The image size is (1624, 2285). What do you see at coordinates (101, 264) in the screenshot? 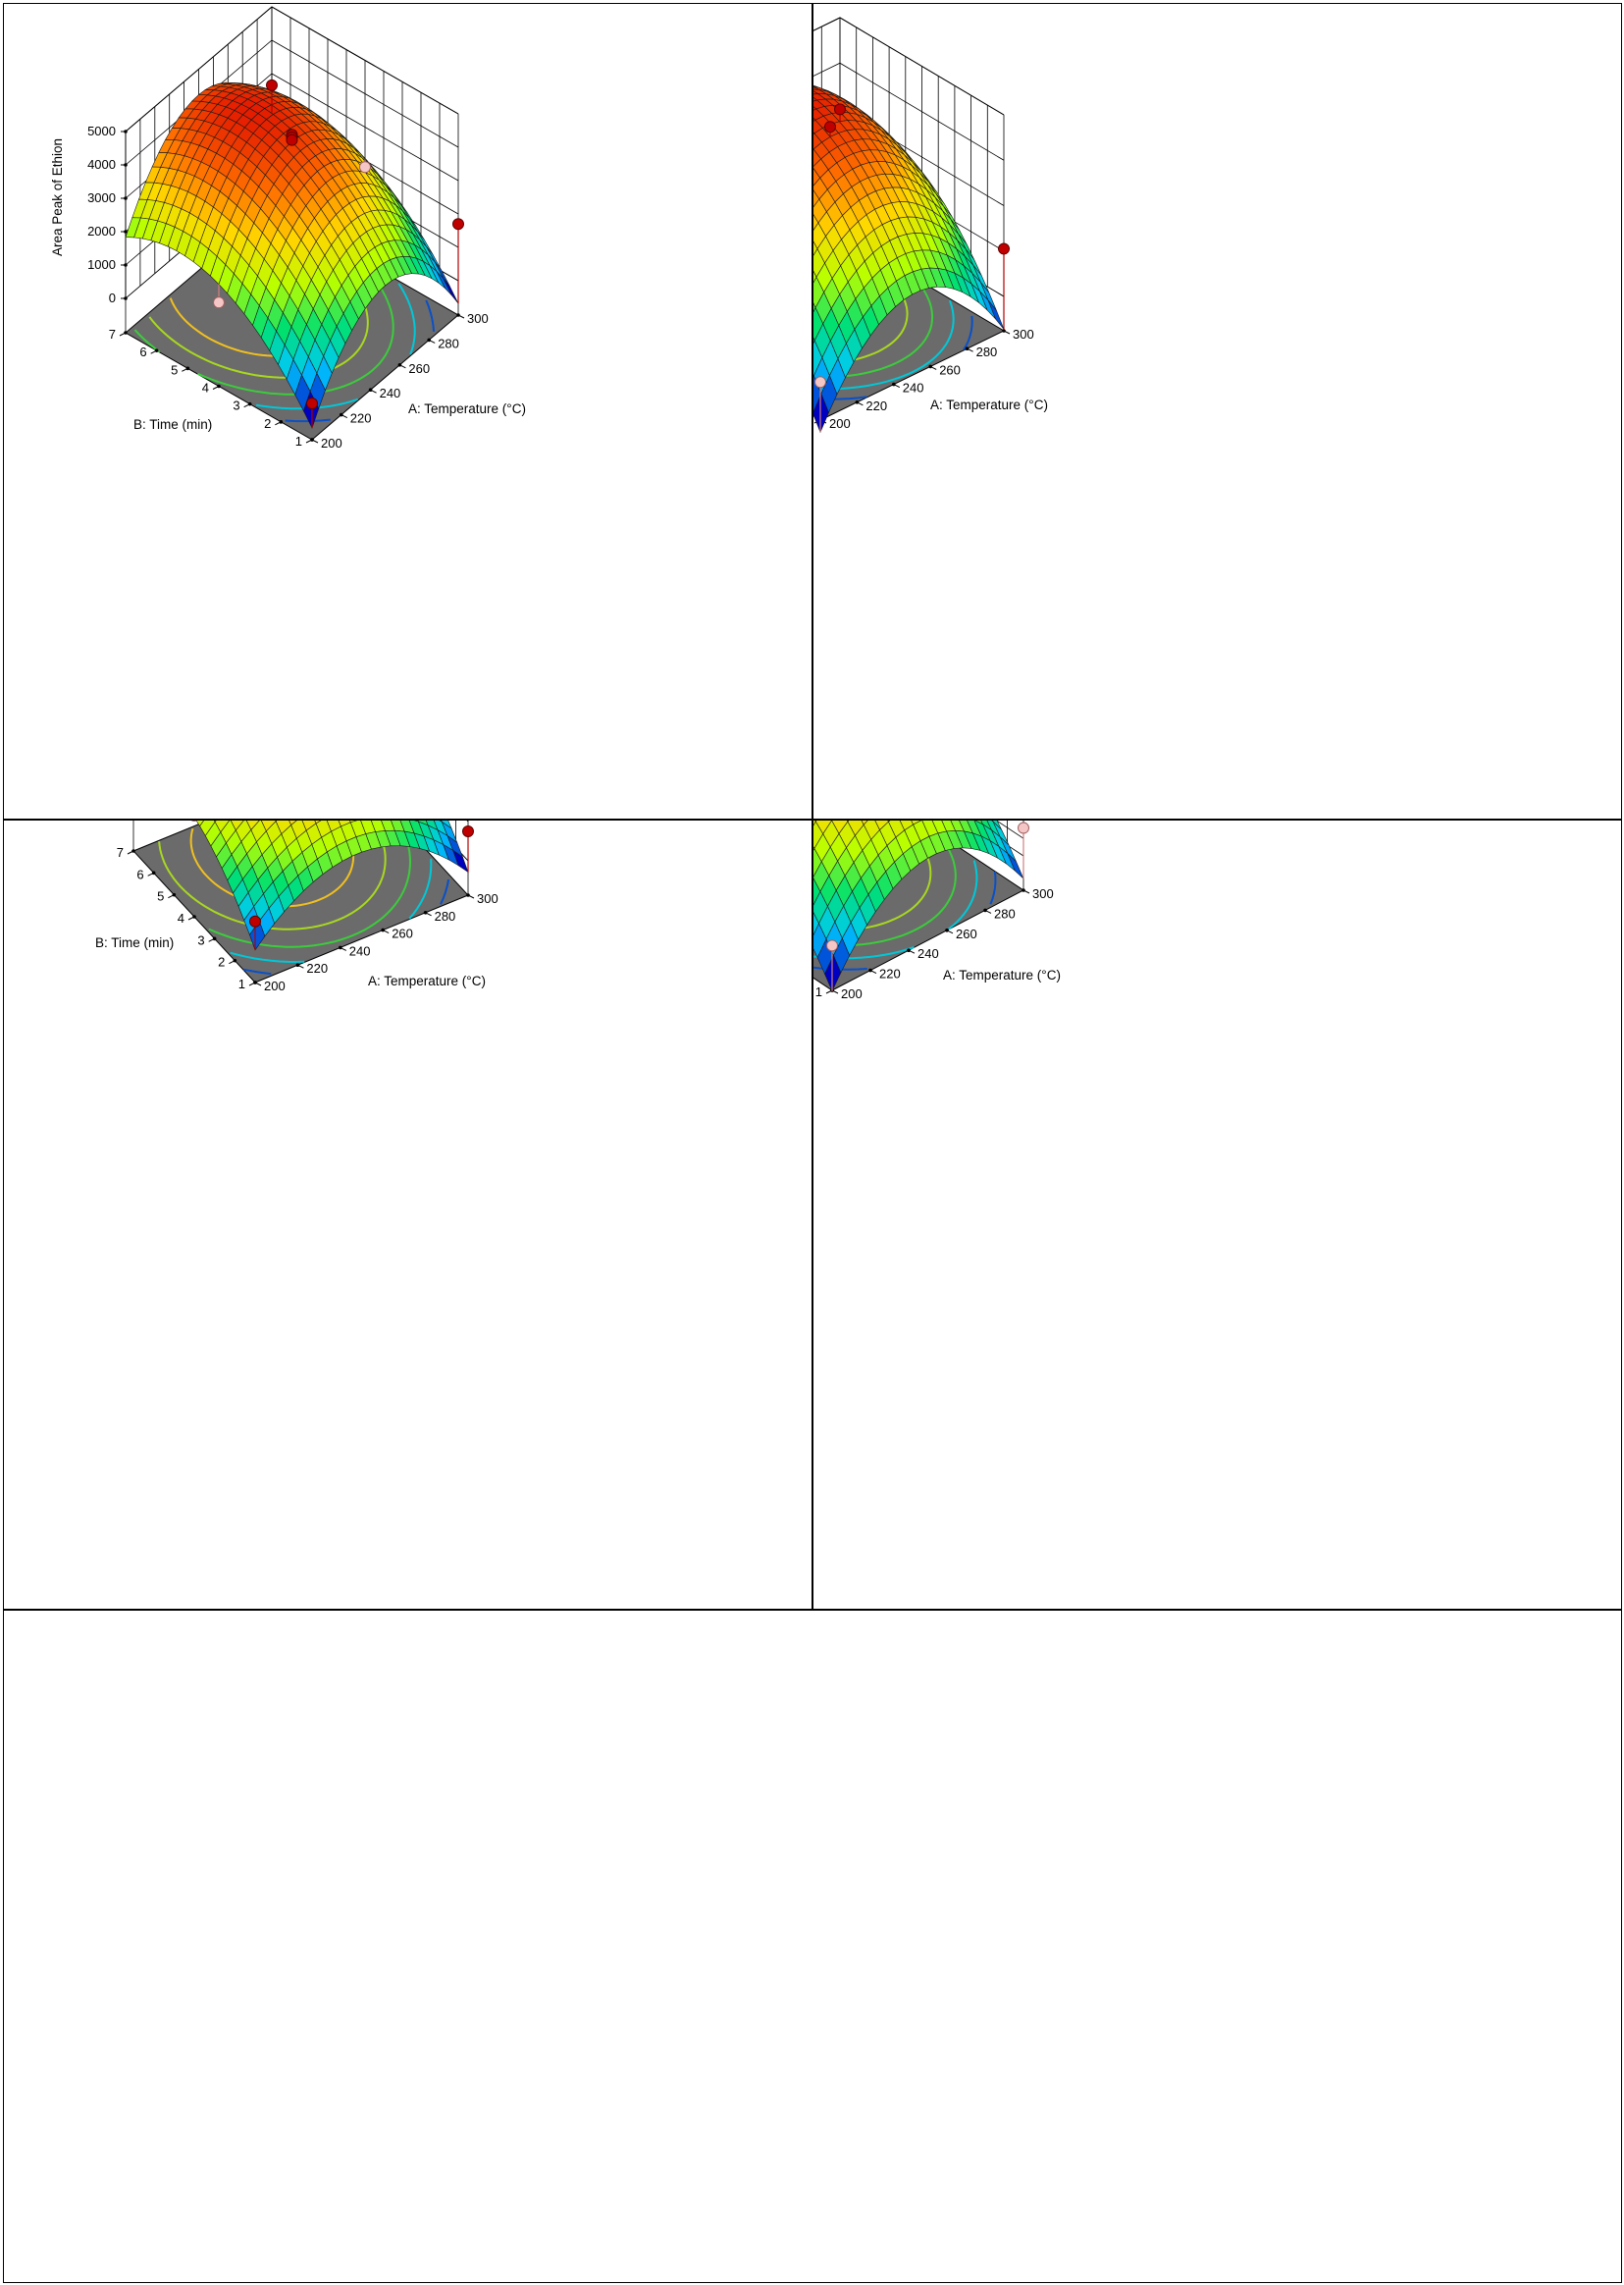
I see `z-tick-label: 1000` at bounding box center [101, 264].